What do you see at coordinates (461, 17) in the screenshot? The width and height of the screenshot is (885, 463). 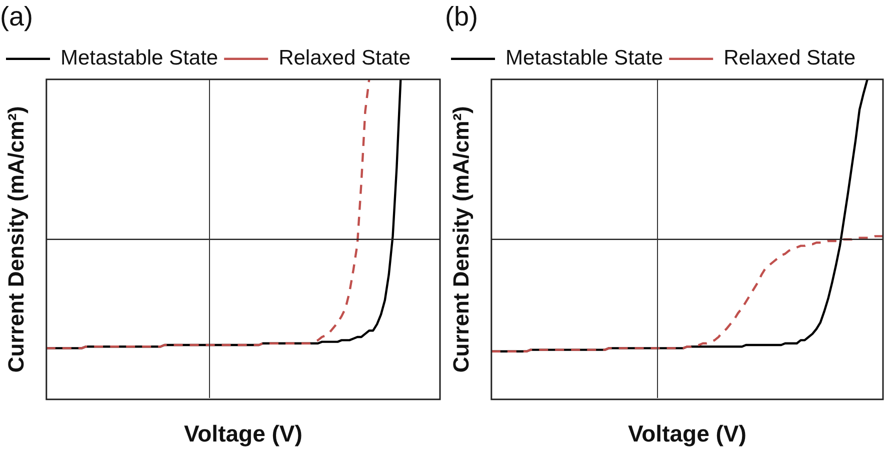 I see `chart-title: (b)` at bounding box center [461, 17].